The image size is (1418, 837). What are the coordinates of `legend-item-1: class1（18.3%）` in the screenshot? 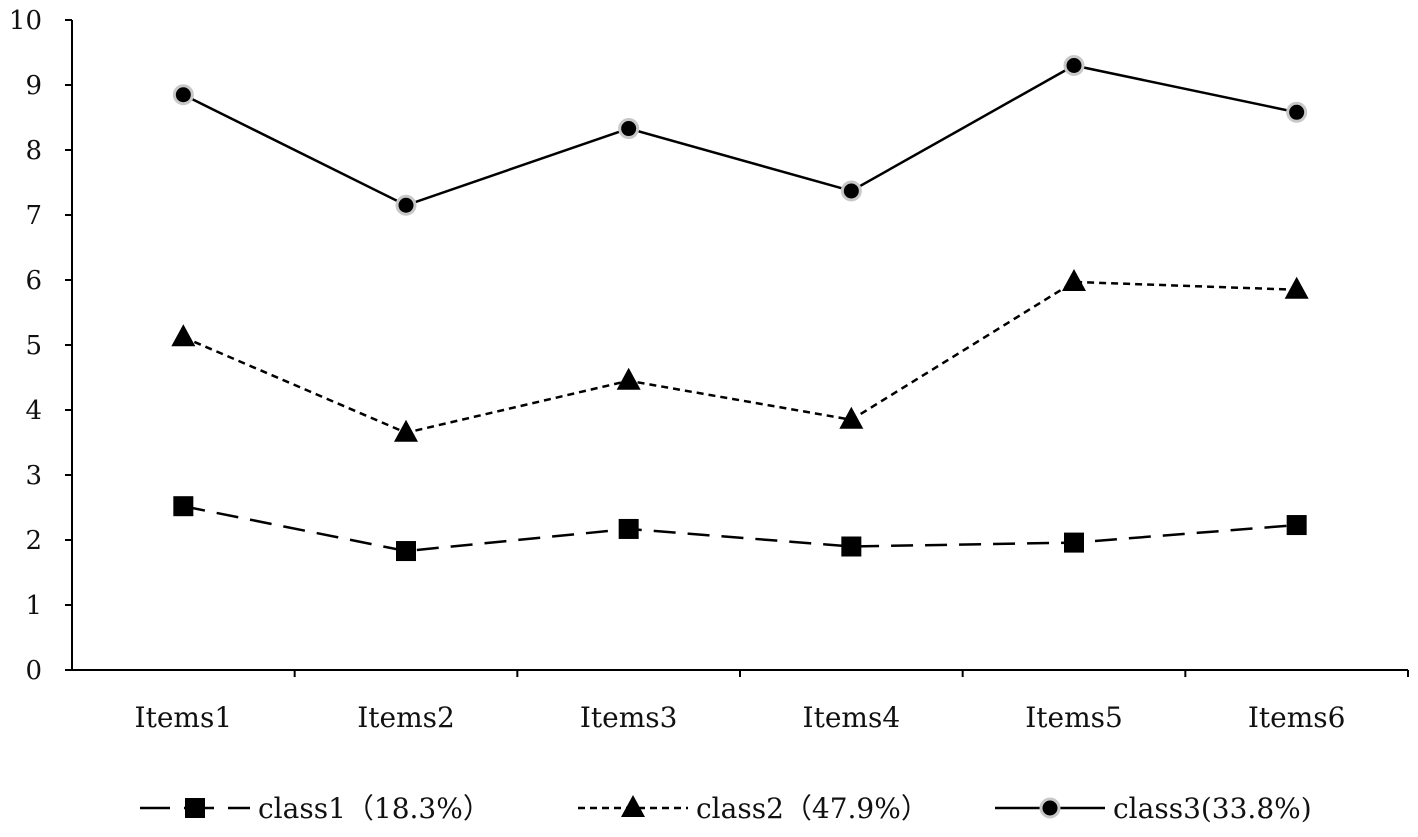 It's located at (315, 808).